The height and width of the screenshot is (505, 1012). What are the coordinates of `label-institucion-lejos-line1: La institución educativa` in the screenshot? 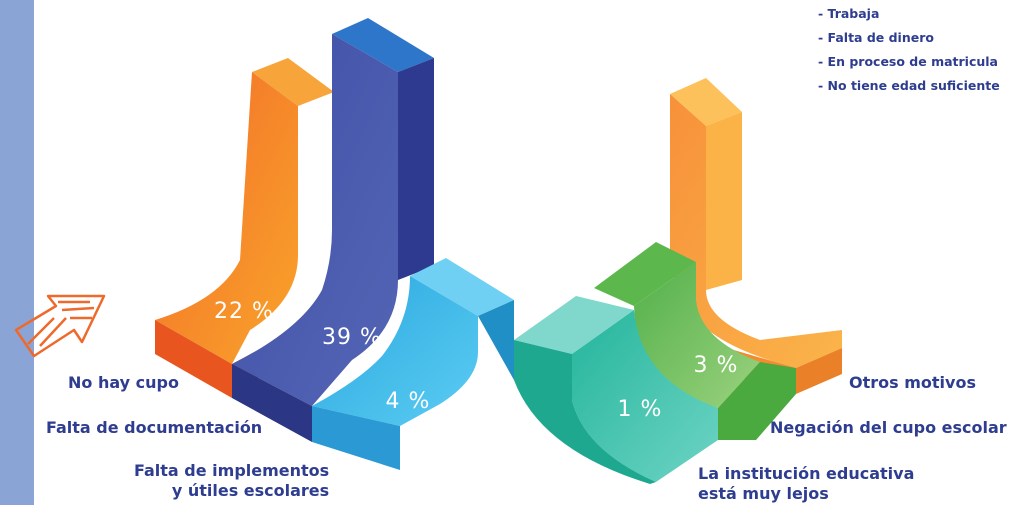 It's located at (806, 473).